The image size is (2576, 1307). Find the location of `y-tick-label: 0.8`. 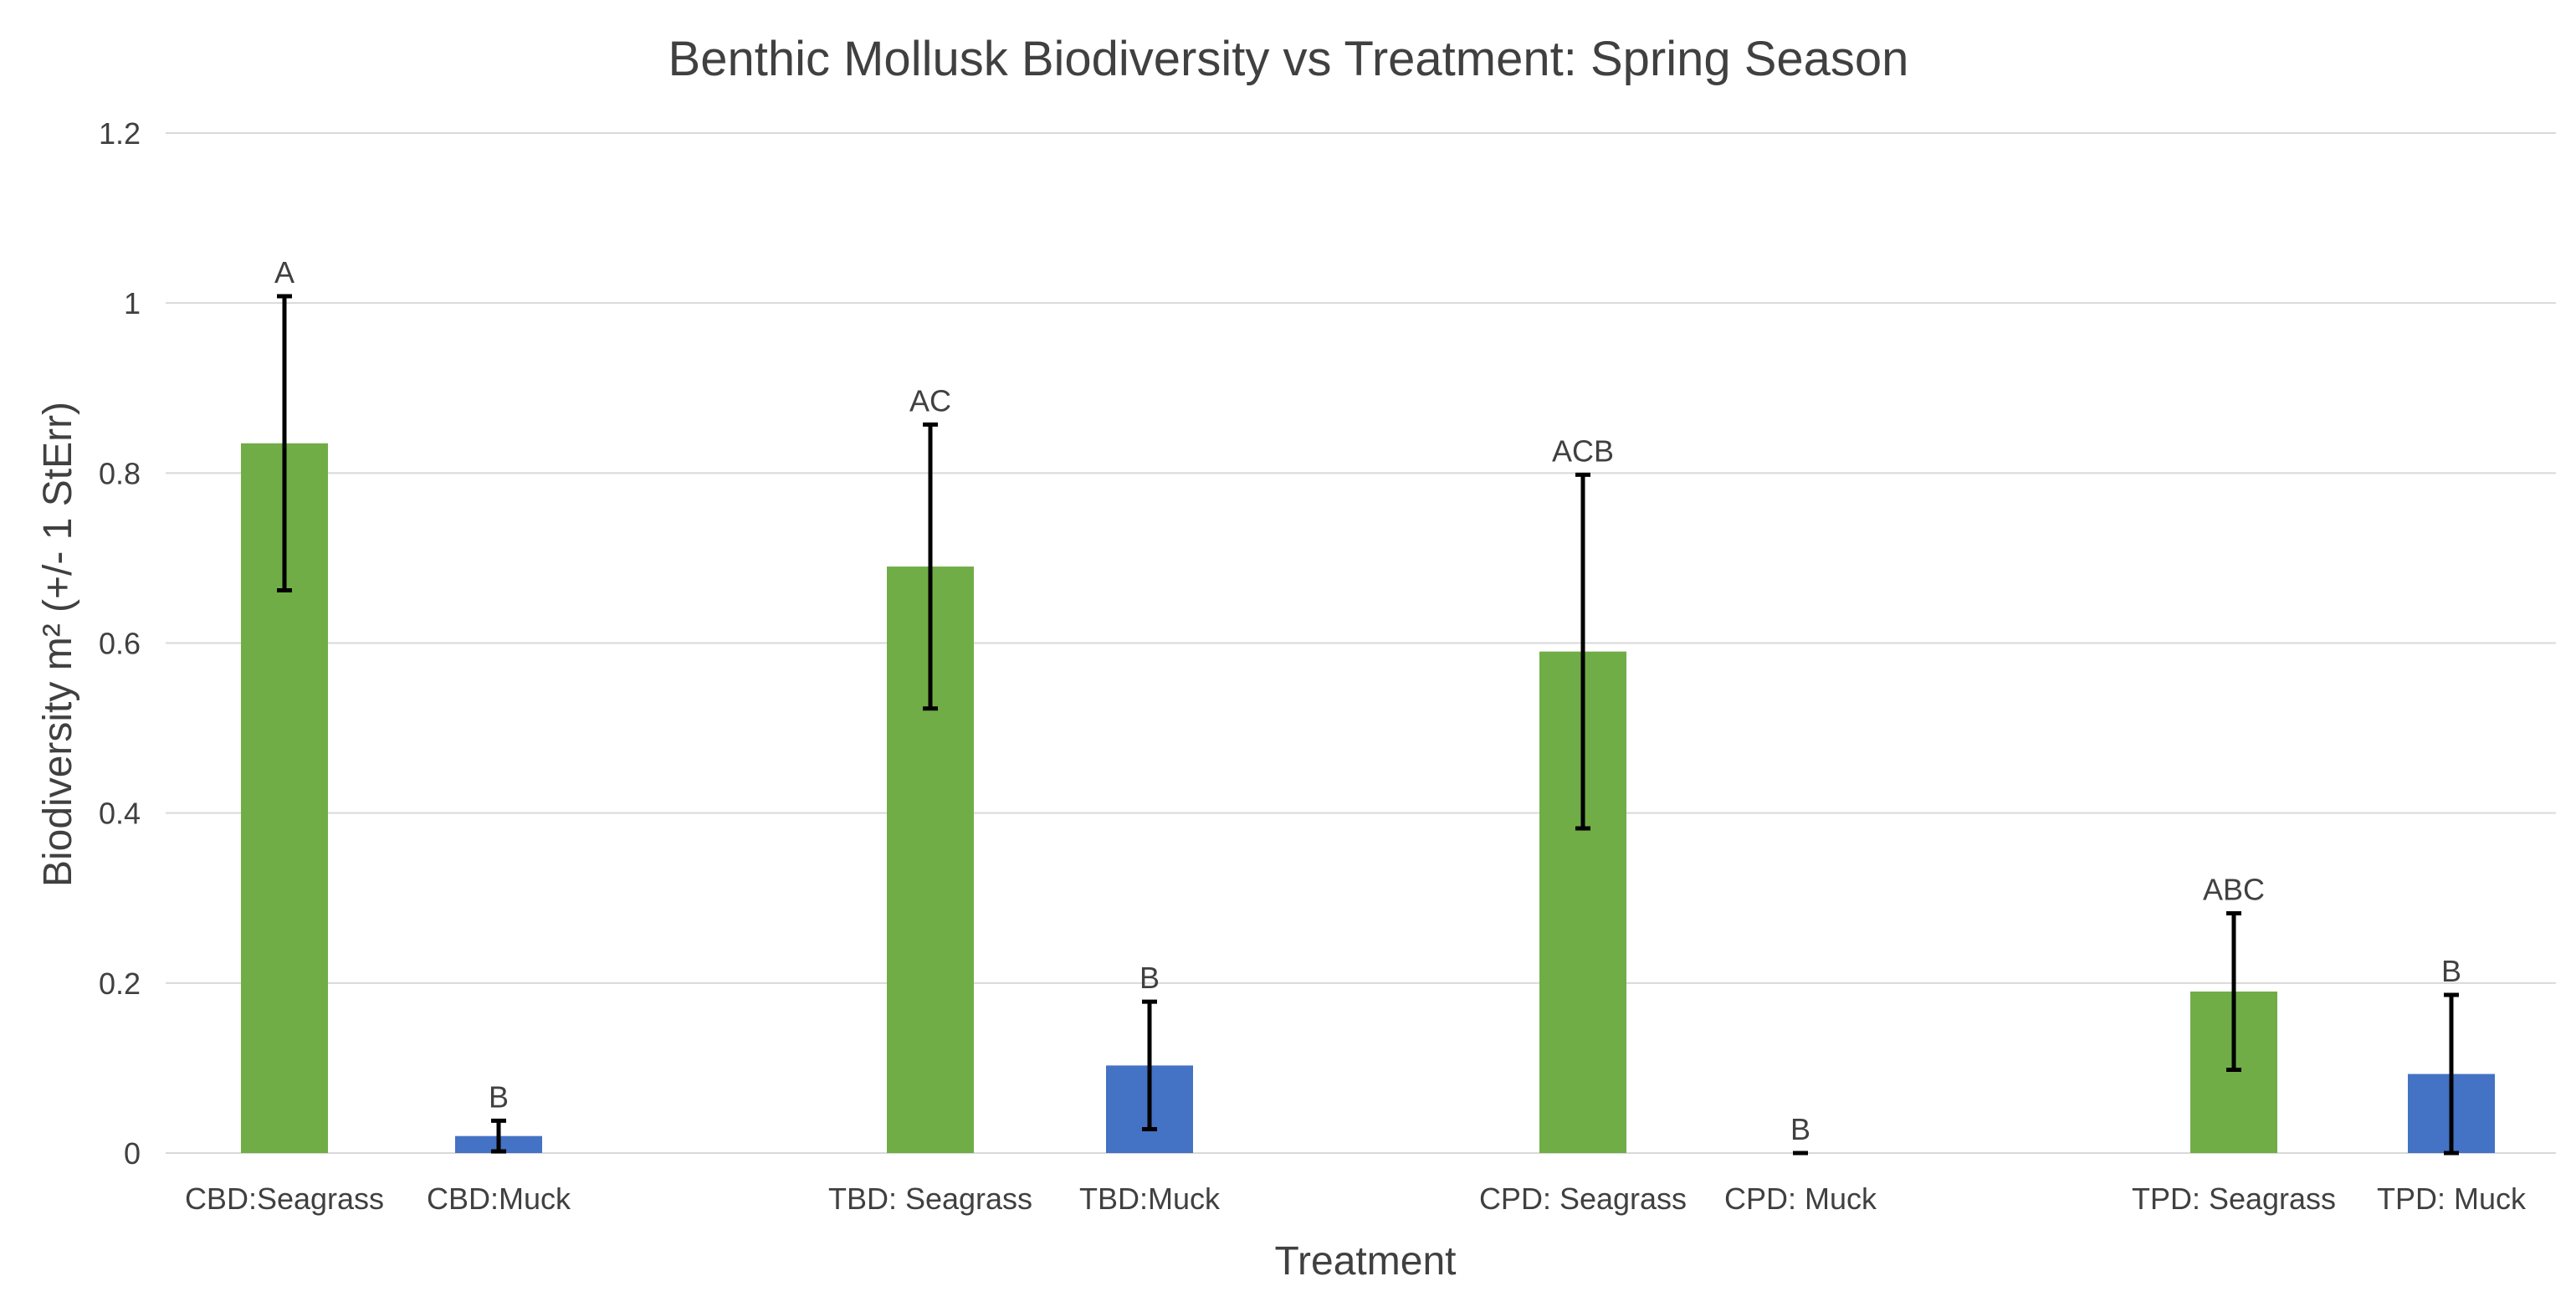

y-tick-label: 0.8 is located at coordinates (120, 473).